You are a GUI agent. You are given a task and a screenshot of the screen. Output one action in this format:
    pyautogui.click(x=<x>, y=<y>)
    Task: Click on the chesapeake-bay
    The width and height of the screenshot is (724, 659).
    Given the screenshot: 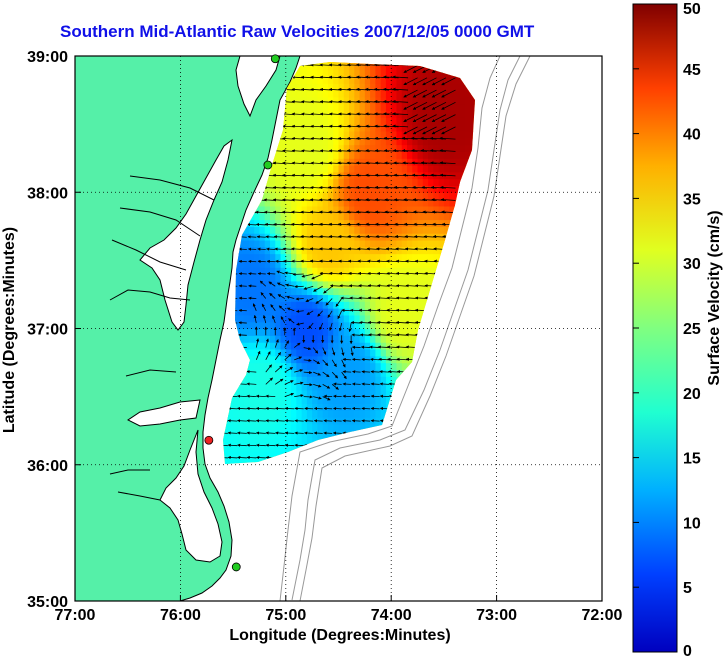 What is the action you would take?
    pyautogui.click(x=186, y=234)
    